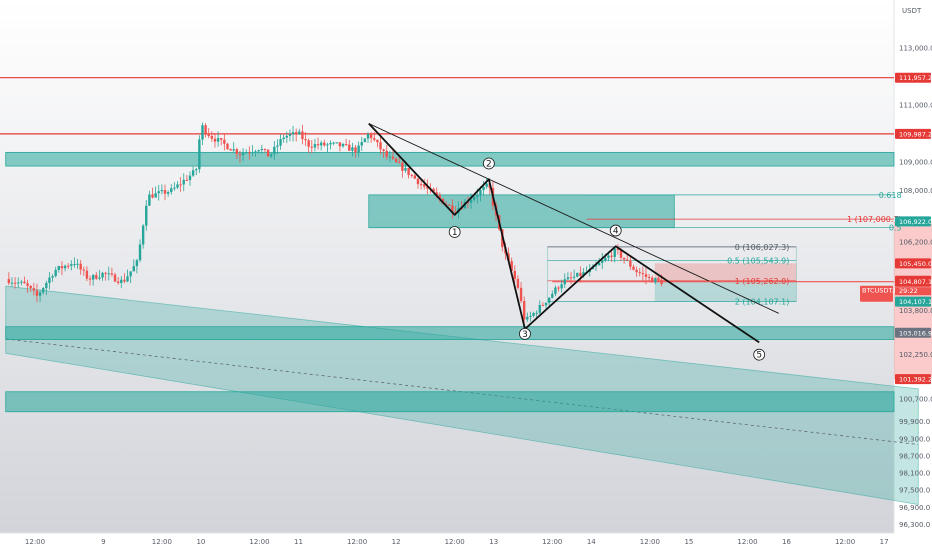 The width and height of the screenshot is (932, 550). What do you see at coordinates (103, 542) in the screenshot?
I see `x-tick-label: 9` at bounding box center [103, 542].